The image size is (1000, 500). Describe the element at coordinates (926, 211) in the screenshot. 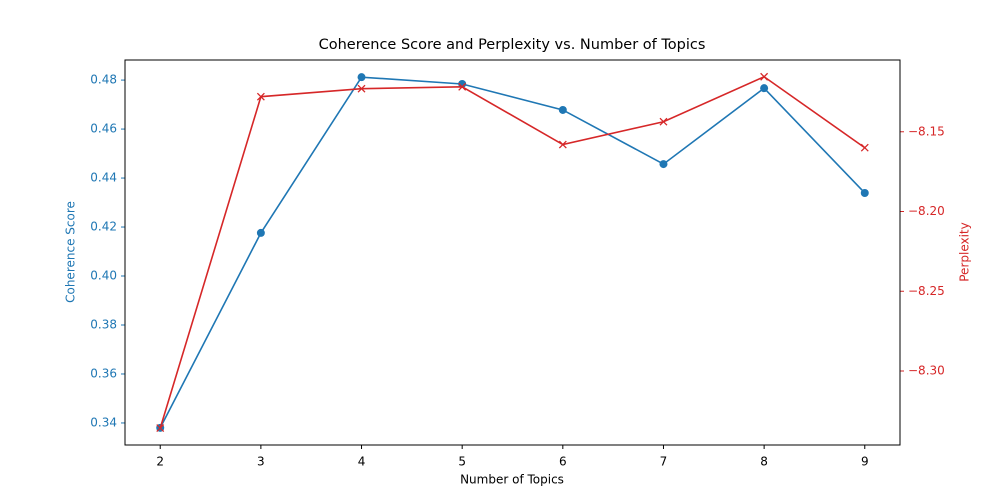

I see `y2-tick-label: −8.20` at that location.